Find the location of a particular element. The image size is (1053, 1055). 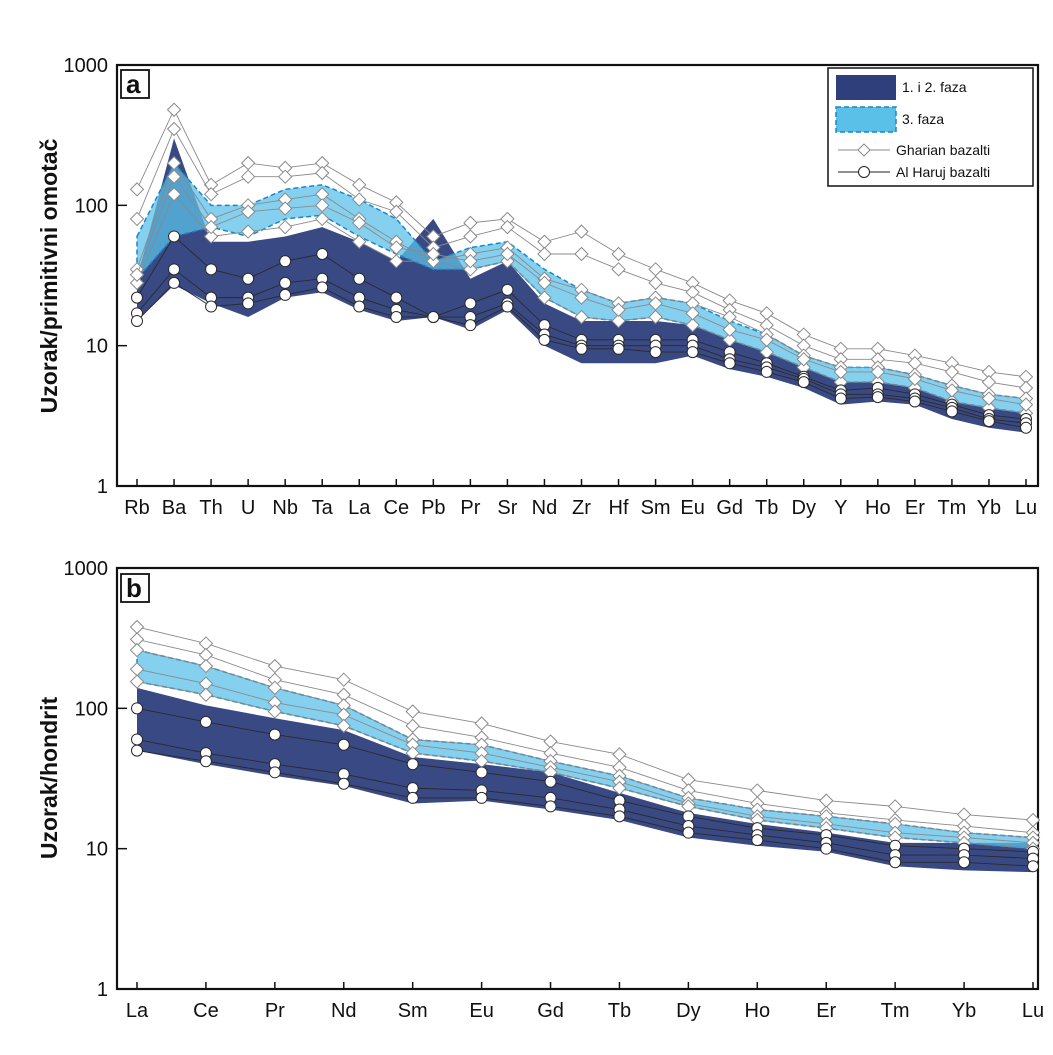

x-tick-label: Sr is located at coordinates (507, 508).